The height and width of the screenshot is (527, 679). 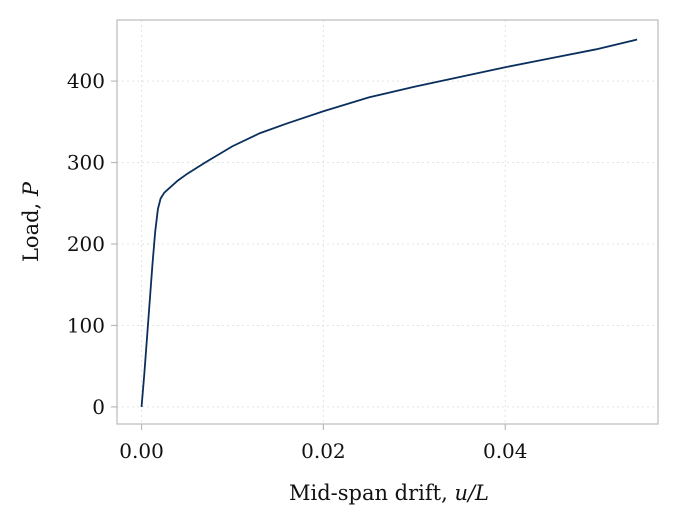 What do you see at coordinates (389, 493) in the screenshot?
I see `x-axis-label: Mid-span drift, u/L` at bounding box center [389, 493].